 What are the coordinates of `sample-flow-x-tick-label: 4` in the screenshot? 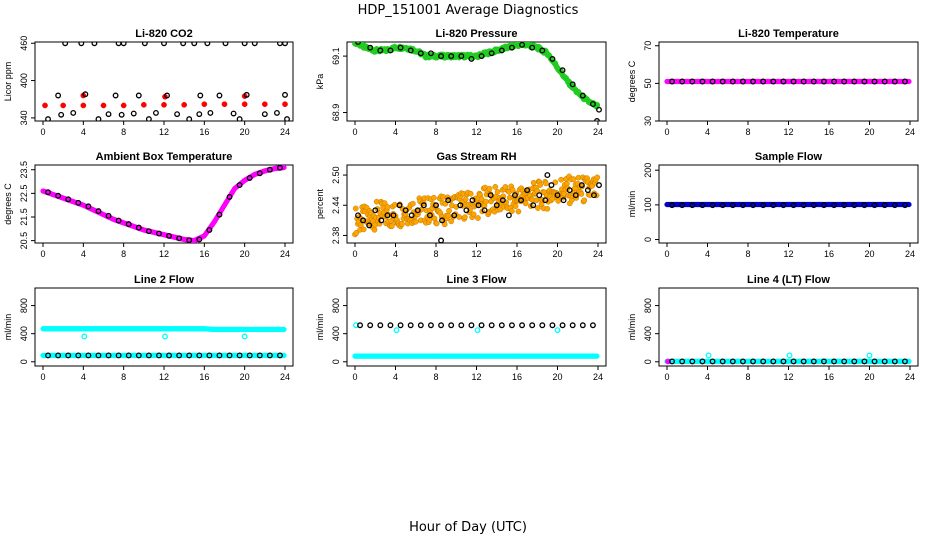 It's located at (707, 254).